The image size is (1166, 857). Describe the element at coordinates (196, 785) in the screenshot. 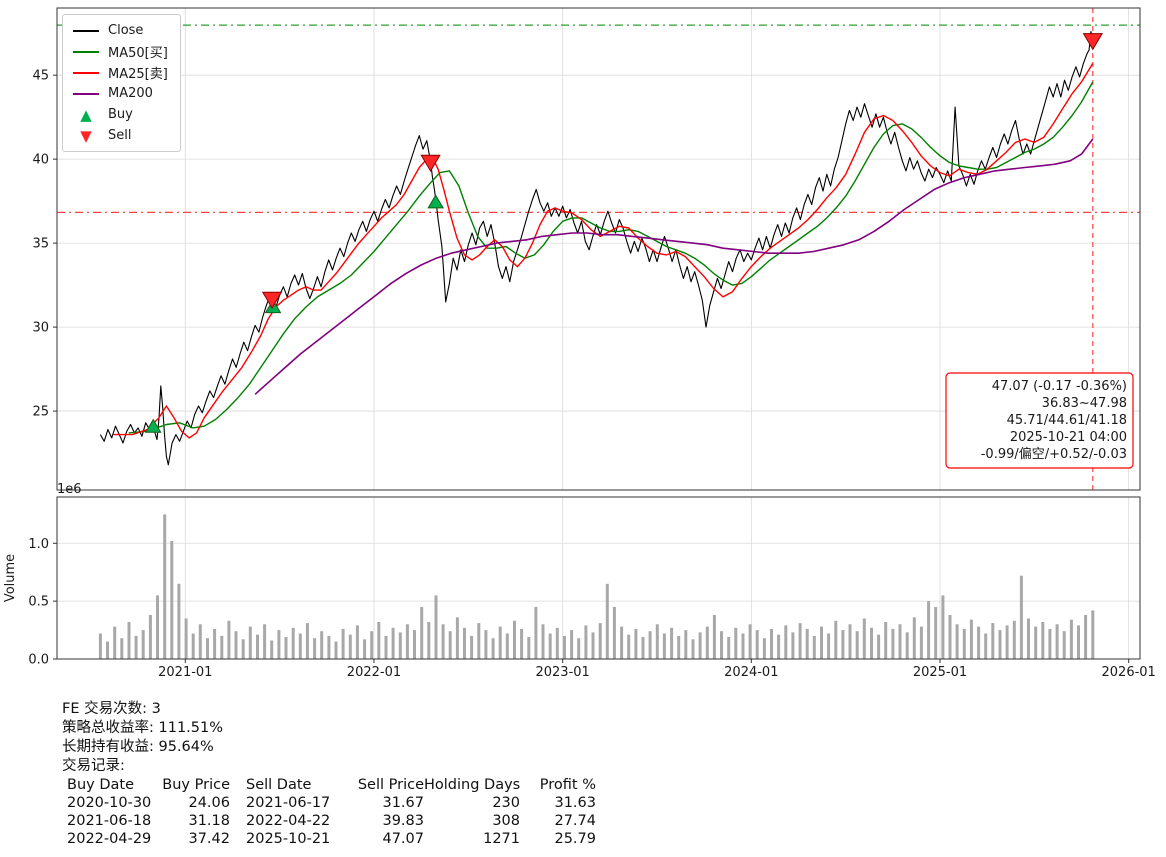

I see `trade-header-cell: Buy Price` at that location.